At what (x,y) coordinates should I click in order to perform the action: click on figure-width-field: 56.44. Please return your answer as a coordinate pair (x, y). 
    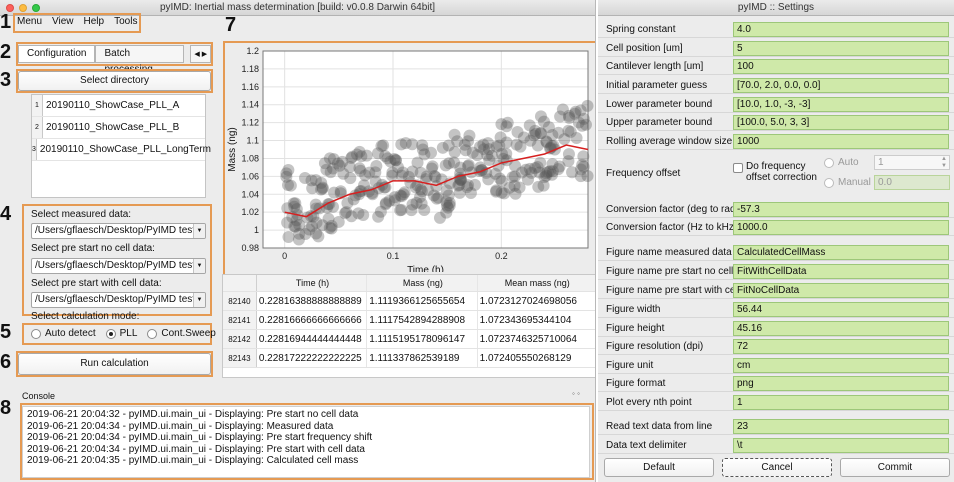
    Looking at the image, I should click on (841, 309).